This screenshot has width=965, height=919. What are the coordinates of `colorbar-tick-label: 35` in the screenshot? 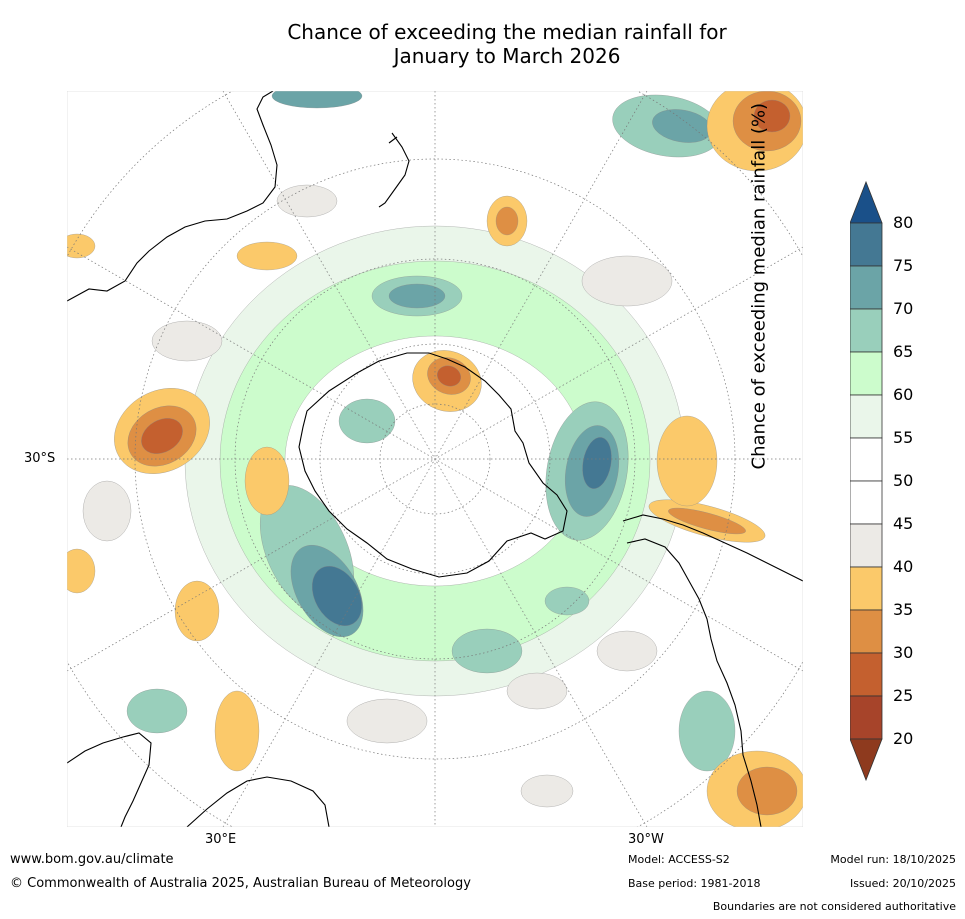 It's located at (903, 609).